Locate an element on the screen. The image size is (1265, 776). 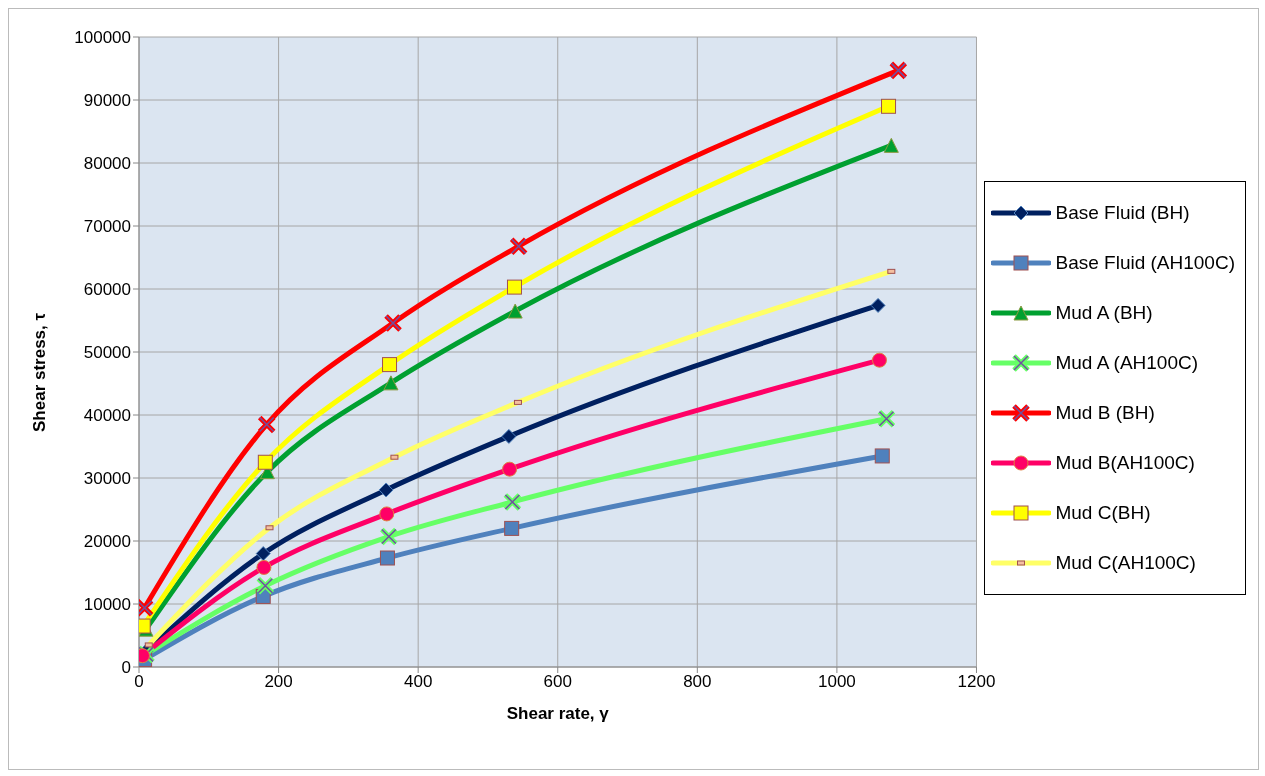
x-tick-label: 1000 is located at coordinates (836, 682).